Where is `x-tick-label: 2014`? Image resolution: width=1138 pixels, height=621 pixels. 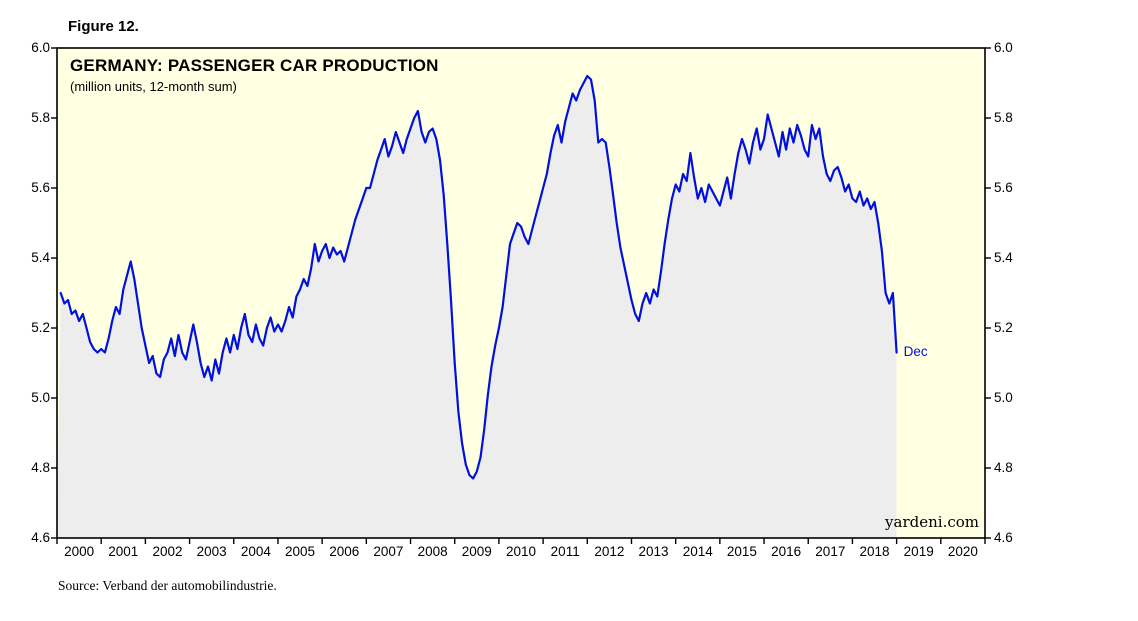
x-tick-label: 2014 is located at coordinates (697, 551).